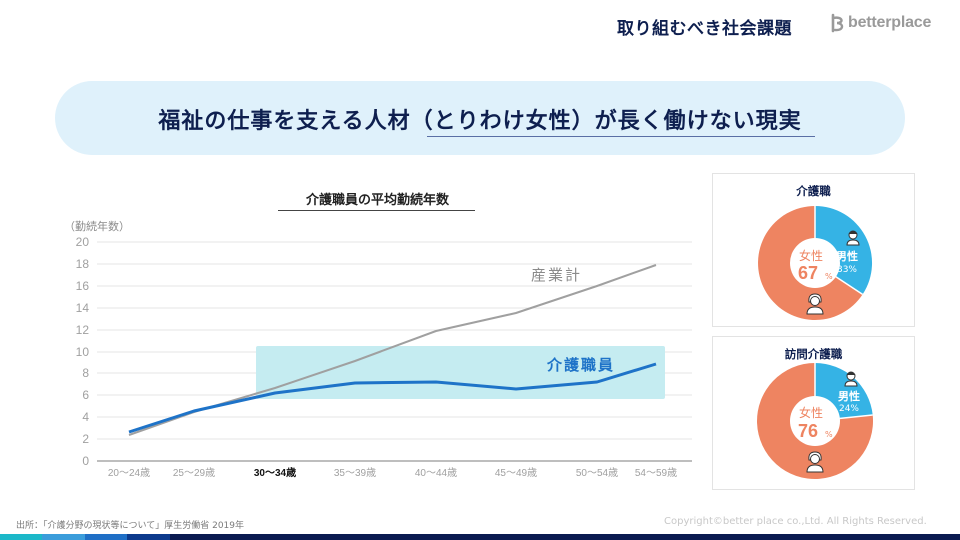  What do you see at coordinates (890, 22) in the screenshot?
I see `logo-text: betterplace` at bounding box center [890, 22].